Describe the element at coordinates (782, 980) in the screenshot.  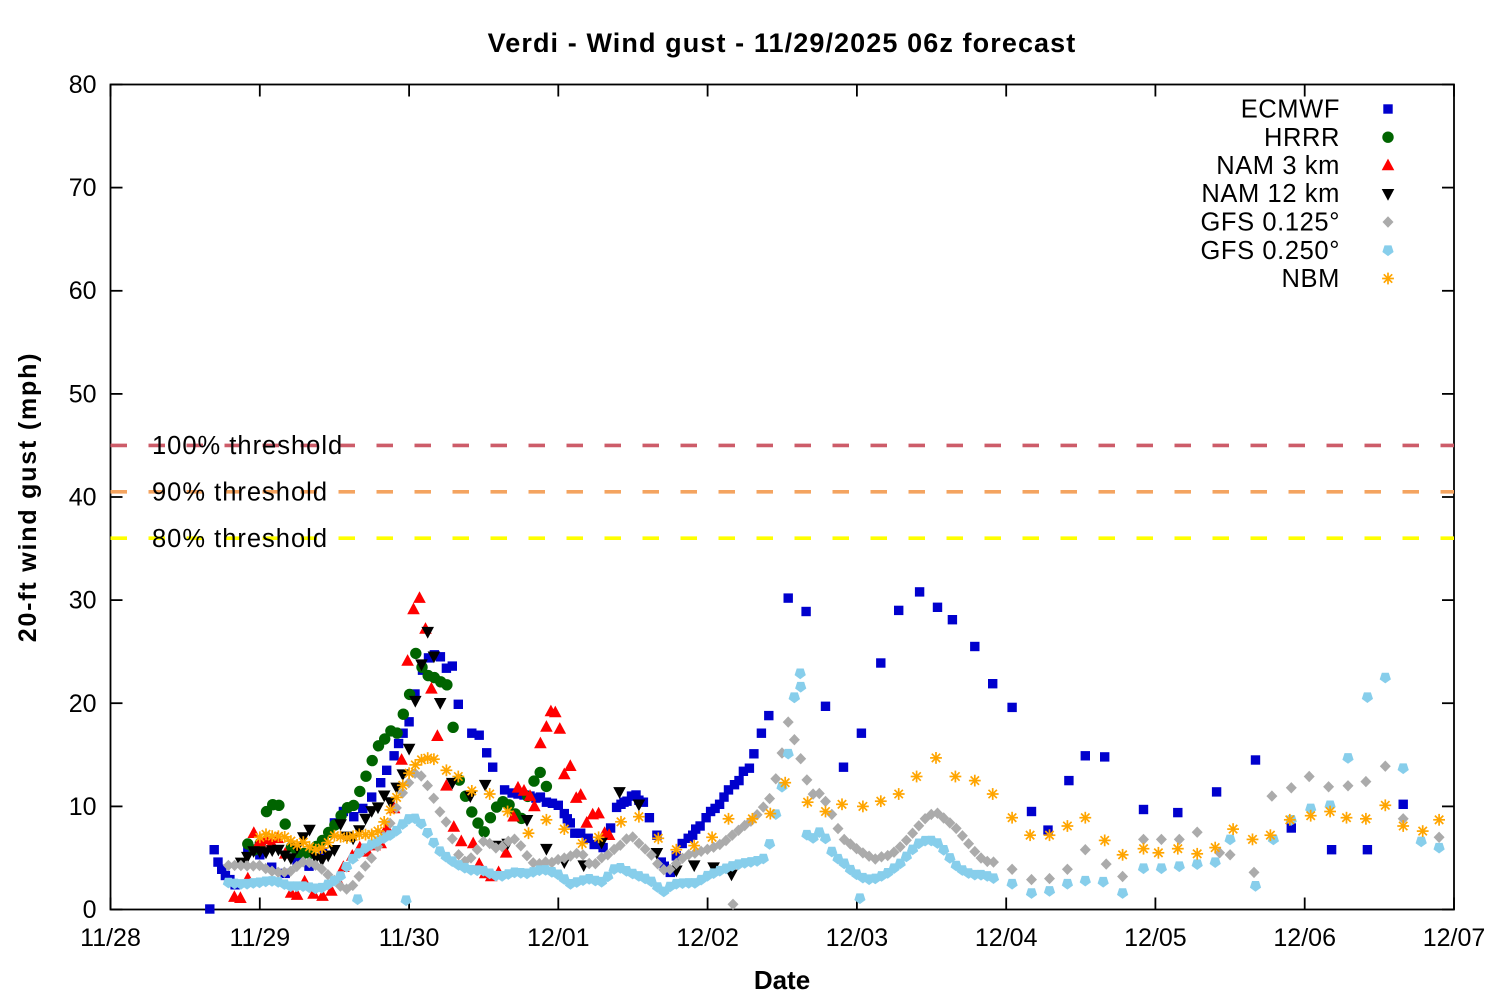
I see `svg-text: Date` at that location.